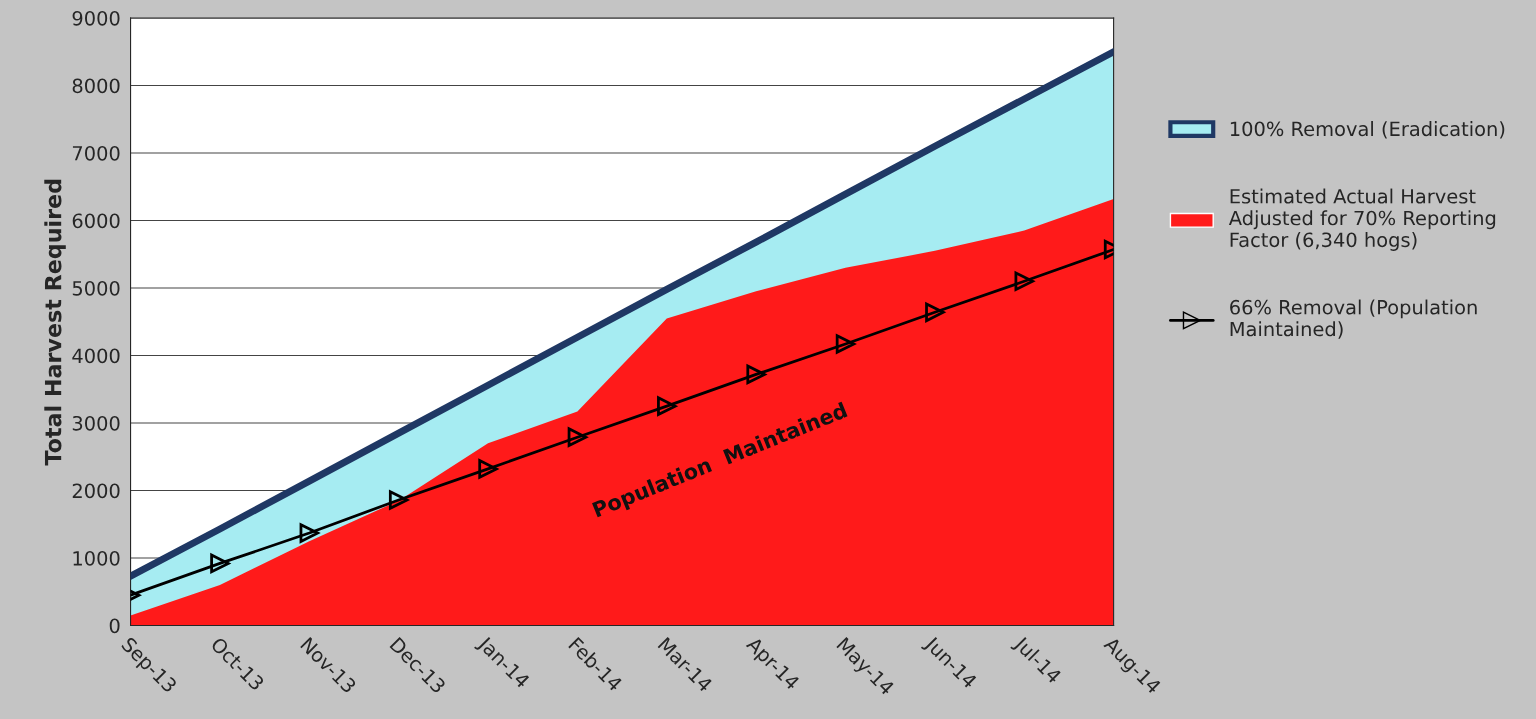 The image size is (1536, 719). Describe the element at coordinates (114, 626) in the screenshot. I see `y-tick-label: 0` at that location.